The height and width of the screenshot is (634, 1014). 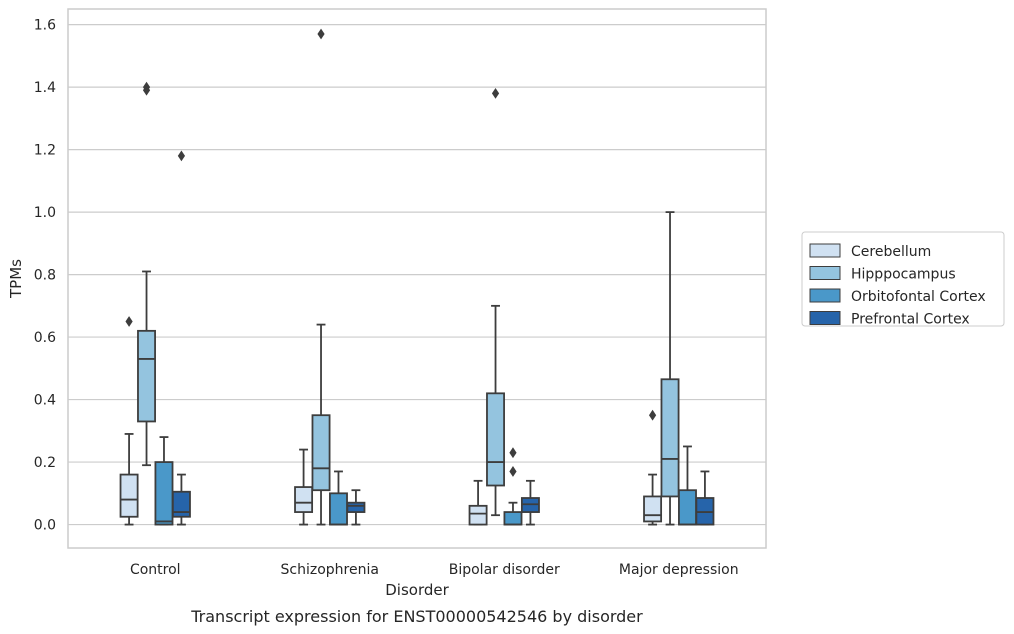 I want to click on y-tick-label: 0.6, so click(x=45, y=338).